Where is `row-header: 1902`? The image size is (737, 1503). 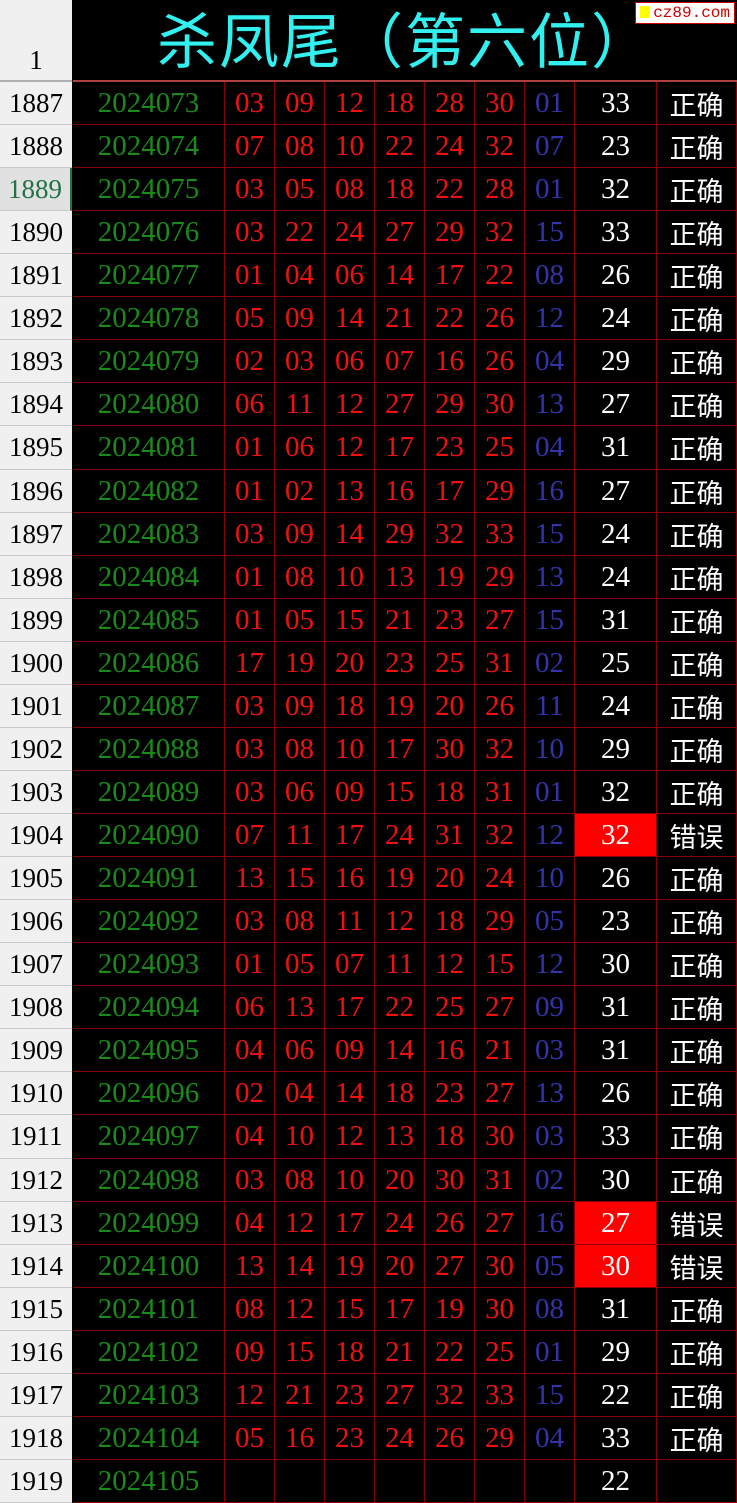 row-header: 1902 is located at coordinates (36, 749).